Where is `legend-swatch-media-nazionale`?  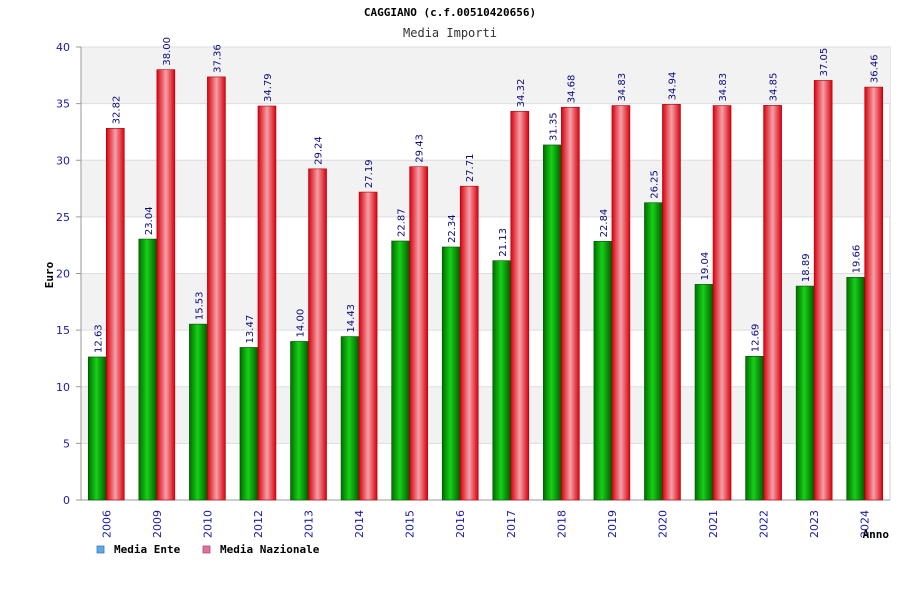
legend-swatch-media-nazionale is located at coordinates (206, 549).